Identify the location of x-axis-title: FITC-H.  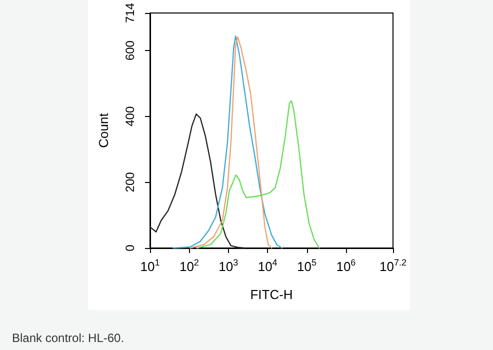
(271, 294).